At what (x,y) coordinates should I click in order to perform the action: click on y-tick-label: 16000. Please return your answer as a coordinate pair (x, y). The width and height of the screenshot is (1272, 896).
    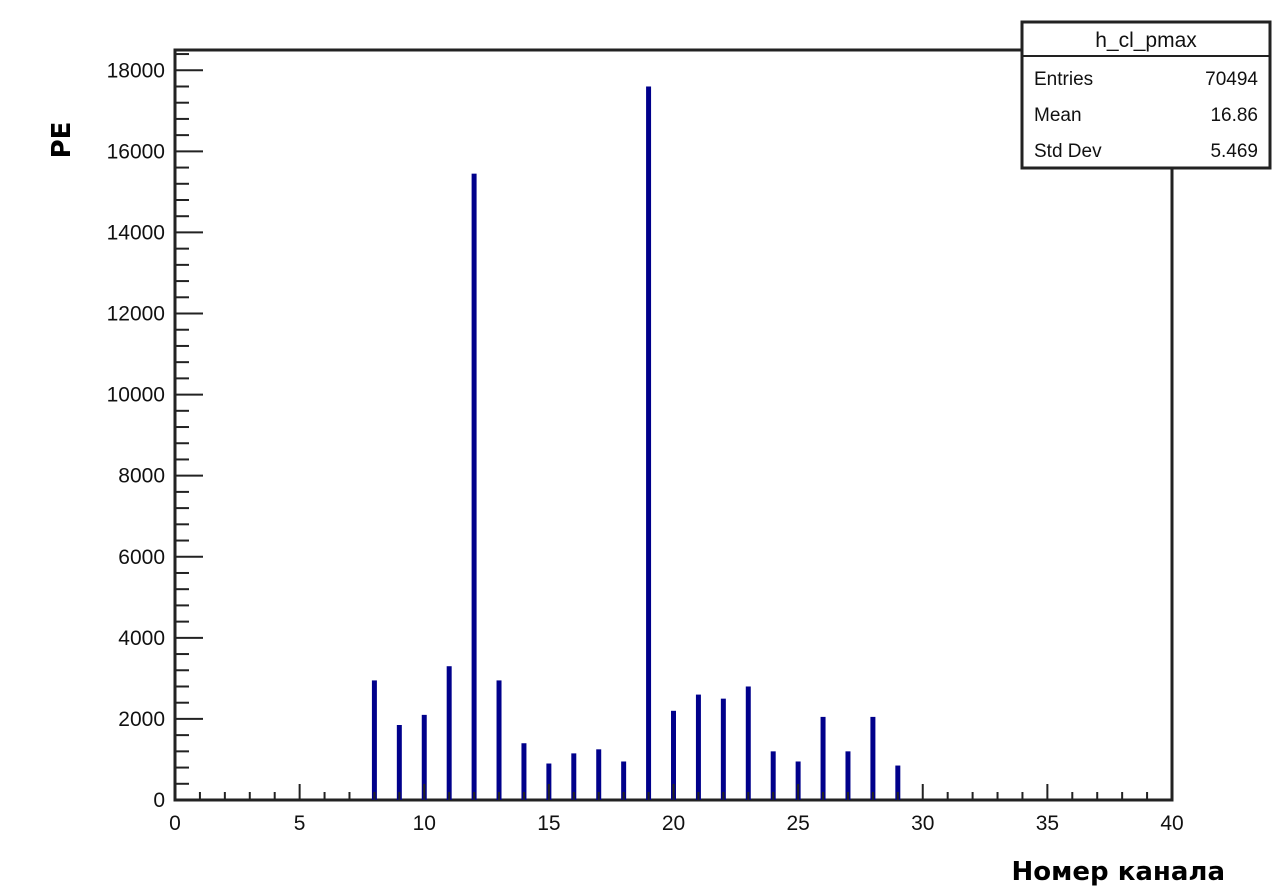
    Looking at the image, I should click on (136, 151).